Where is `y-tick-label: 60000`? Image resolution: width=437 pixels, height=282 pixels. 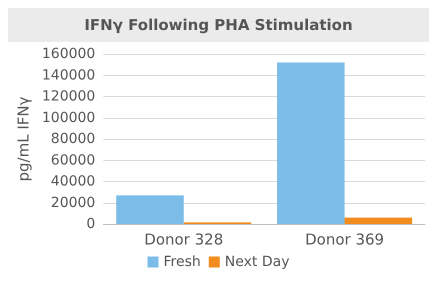
y-tick-label: 60000 is located at coordinates (73, 160).